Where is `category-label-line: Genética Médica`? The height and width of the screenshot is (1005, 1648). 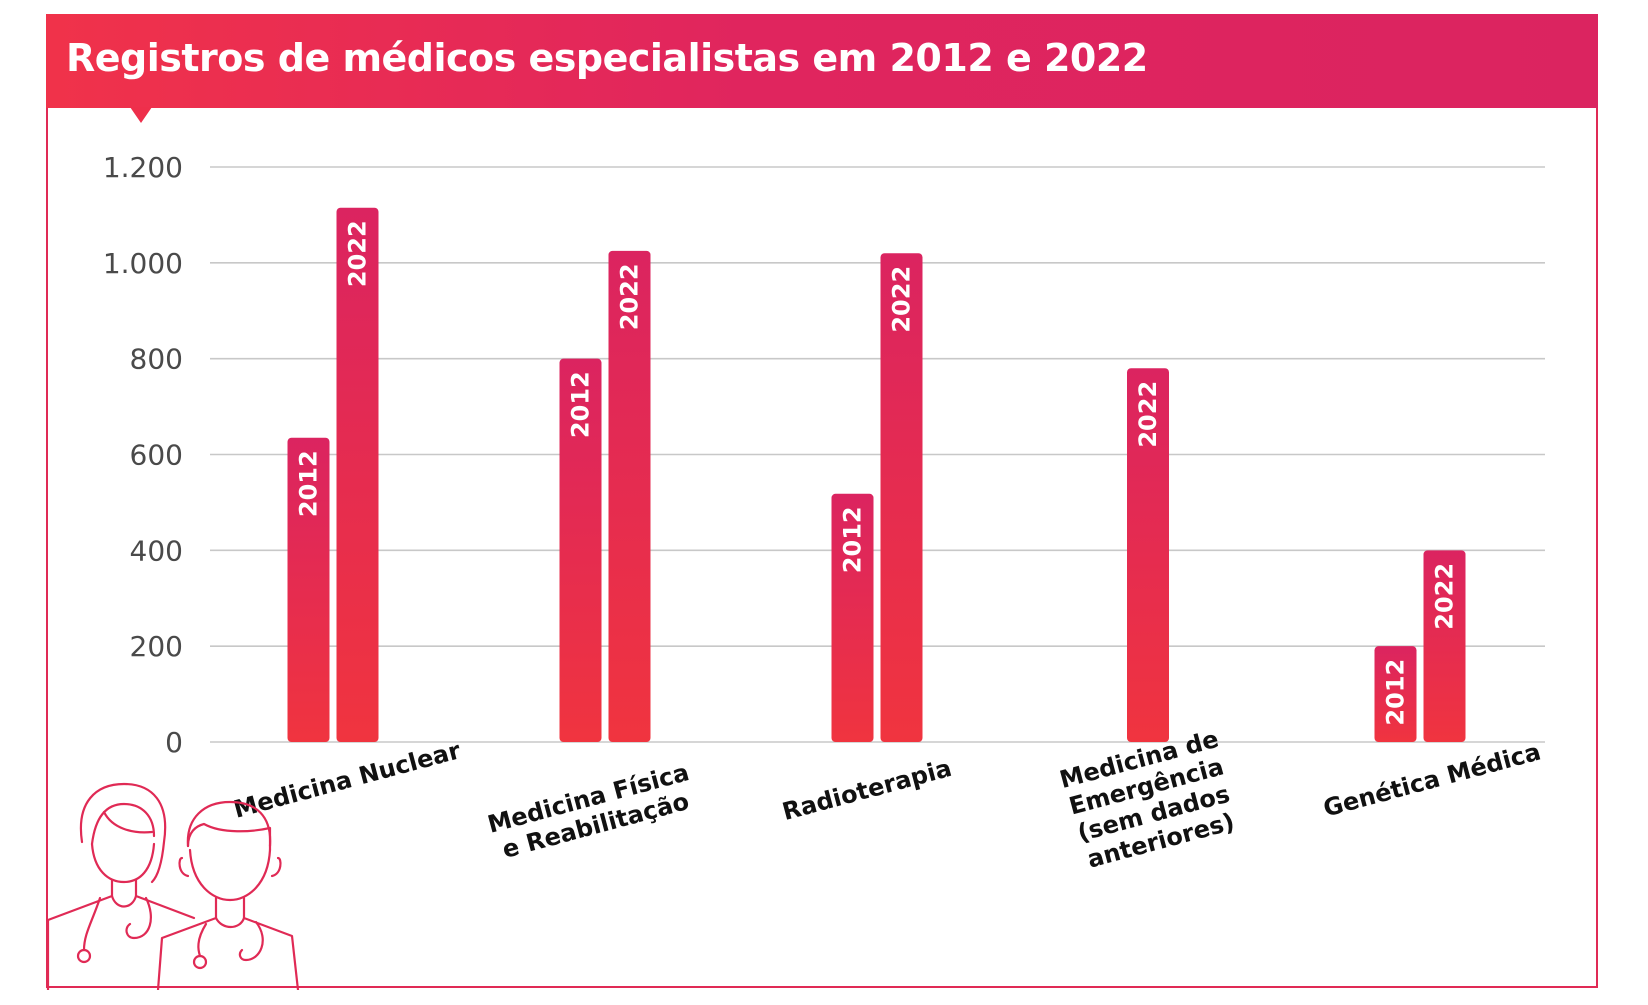 category-label-line: Genética Médica is located at coordinates (1431, 780).